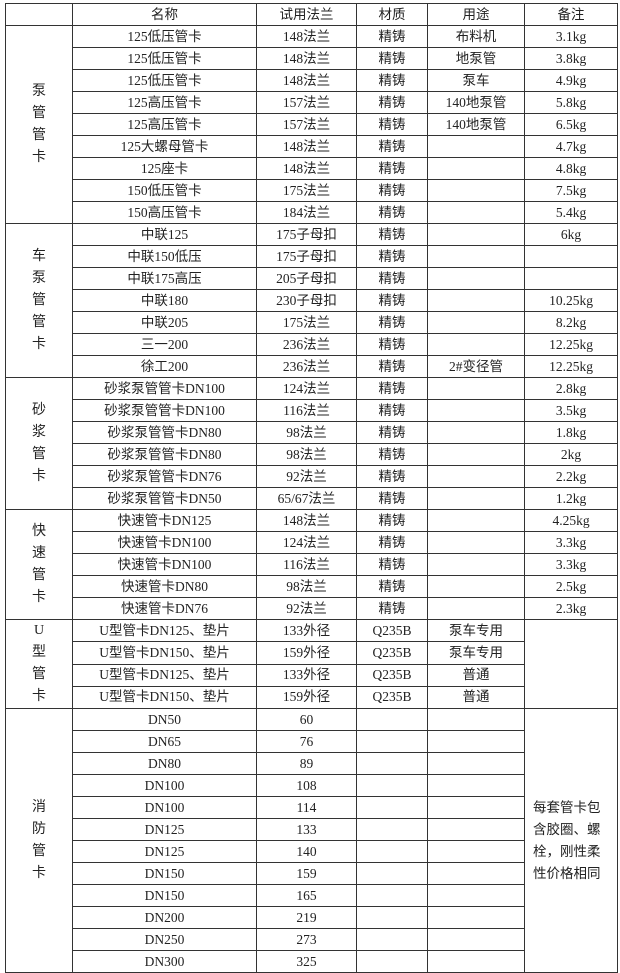 Image resolution: width=620 pixels, height=973 pixels. What do you see at coordinates (164, 190) in the screenshot?
I see `cell-name: 150低压管卡` at bounding box center [164, 190].